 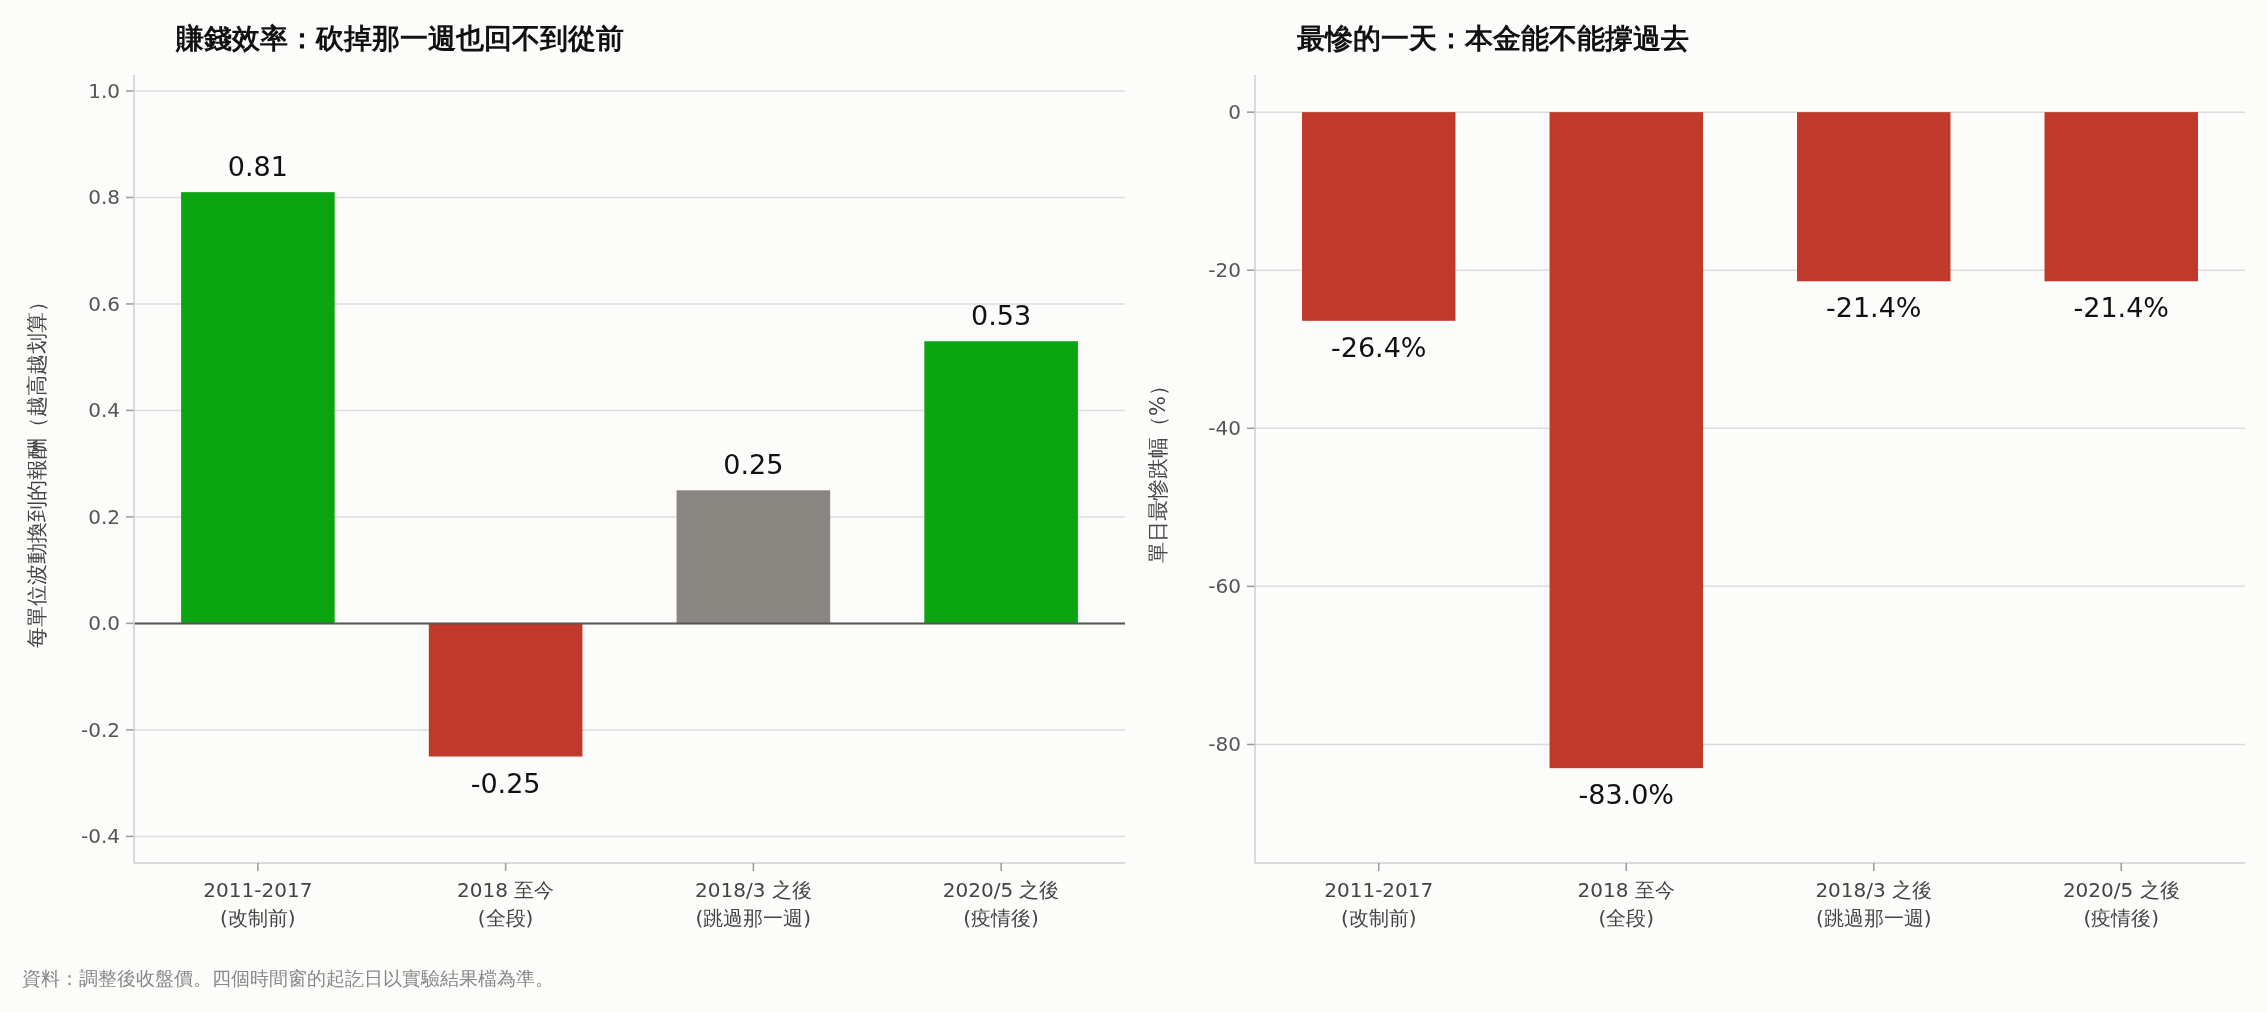 What do you see at coordinates (257, 167) in the screenshot?
I see `data-label: 0.81` at bounding box center [257, 167].